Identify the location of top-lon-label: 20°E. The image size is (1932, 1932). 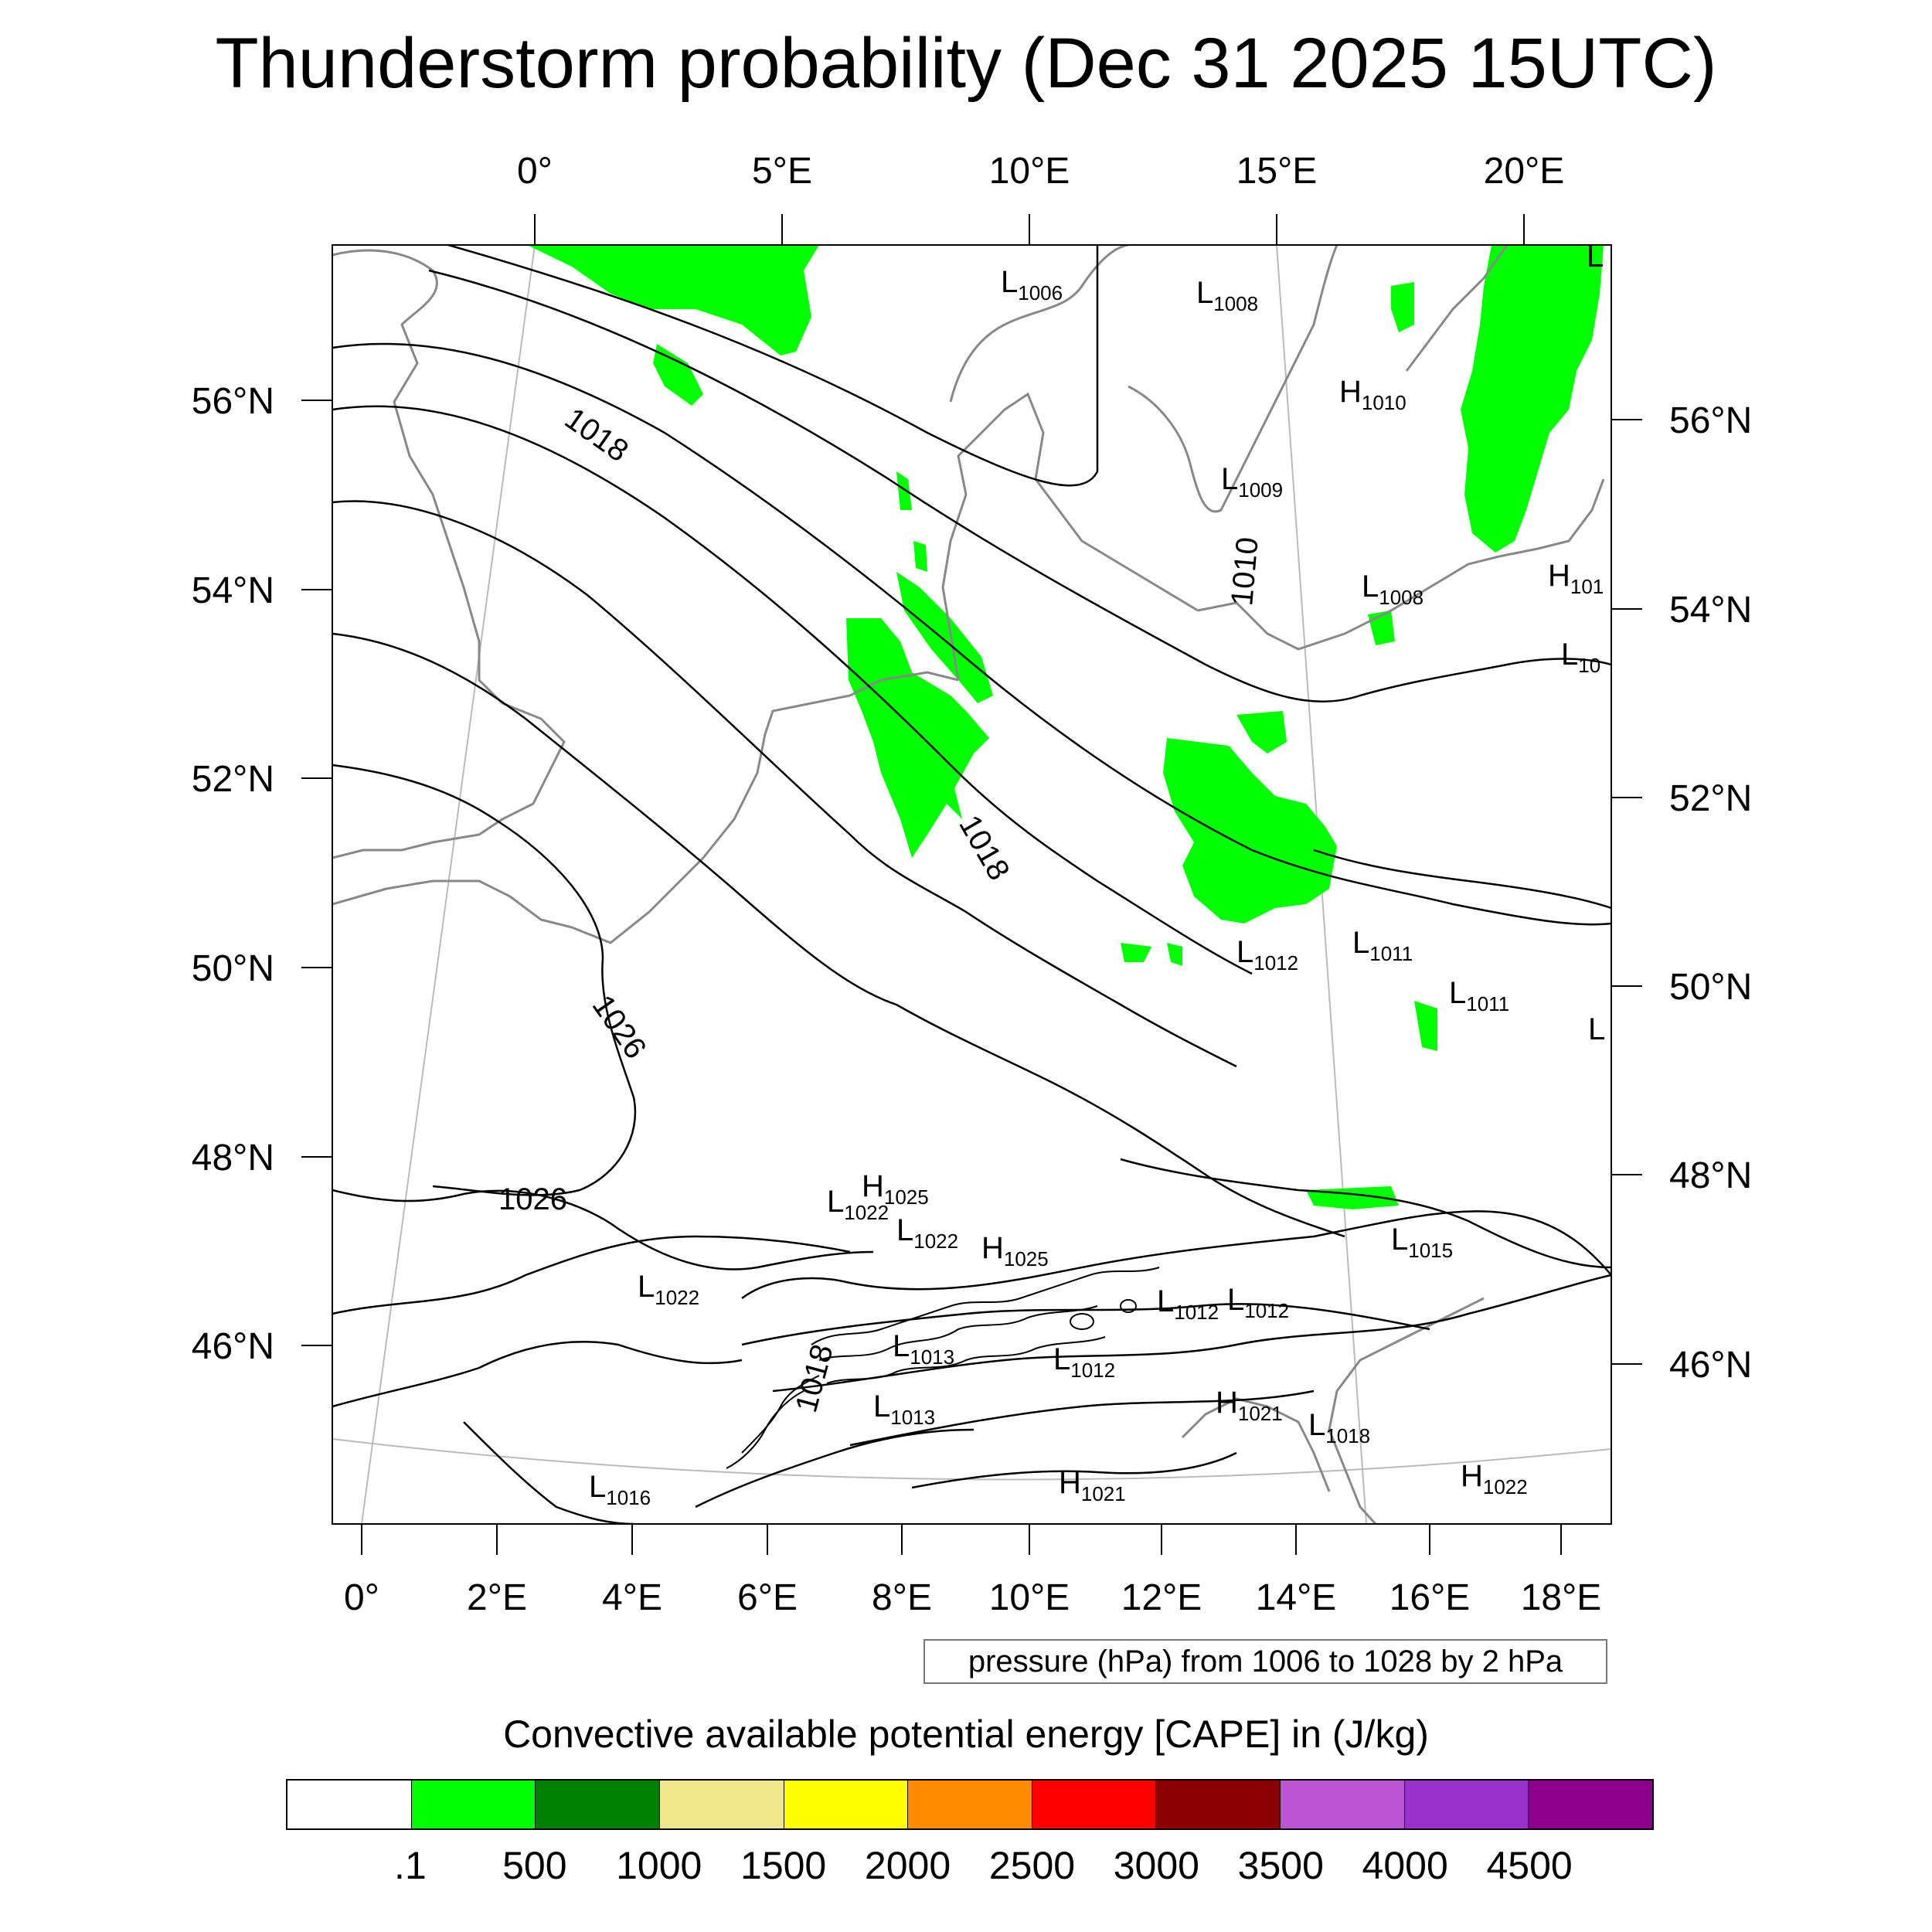
(1525, 171).